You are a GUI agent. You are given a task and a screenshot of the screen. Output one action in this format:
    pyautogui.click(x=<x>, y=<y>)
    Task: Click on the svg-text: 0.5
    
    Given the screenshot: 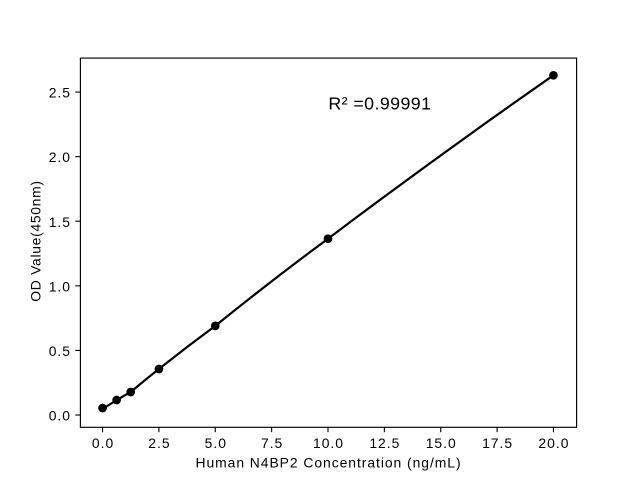 What is the action you would take?
    pyautogui.click(x=60, y=351)
    